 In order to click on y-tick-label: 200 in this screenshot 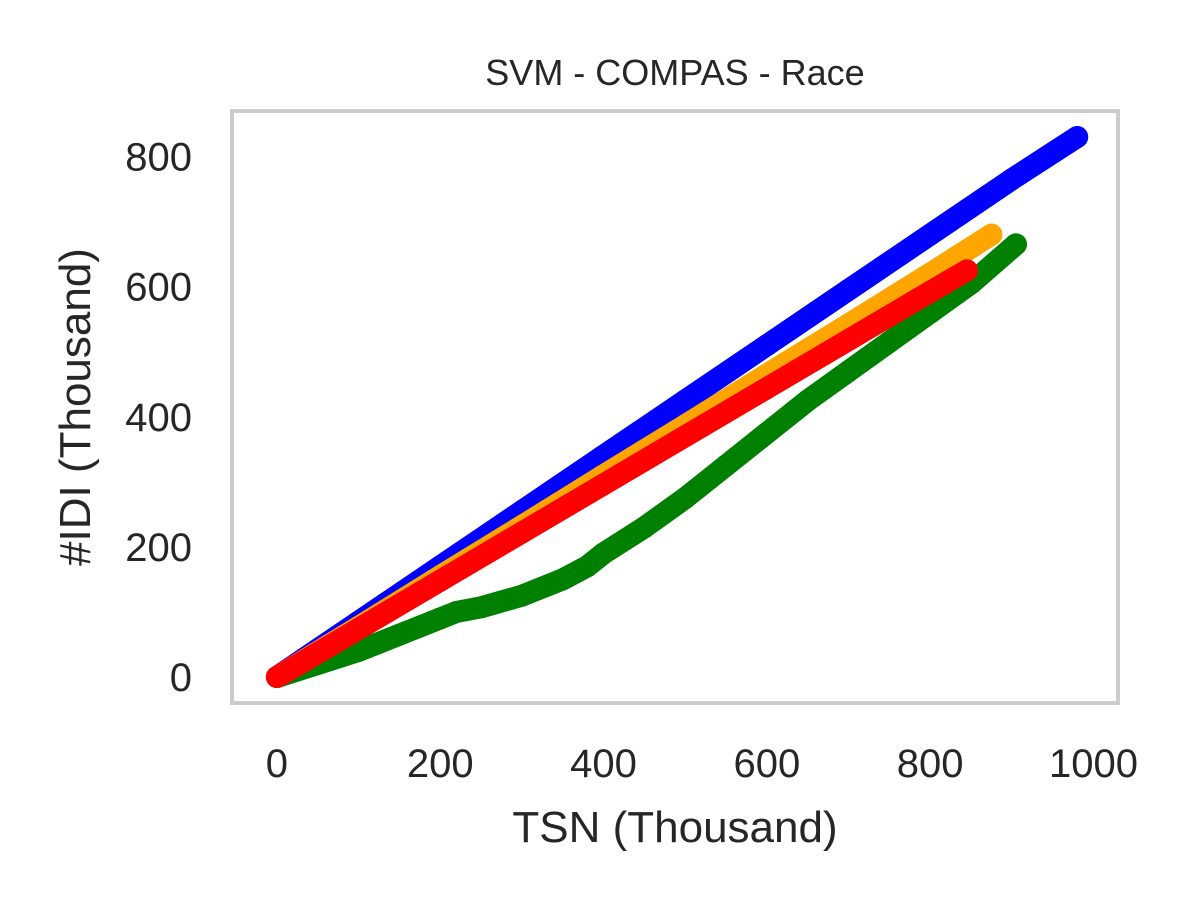, I will do `click(158, 548)`.